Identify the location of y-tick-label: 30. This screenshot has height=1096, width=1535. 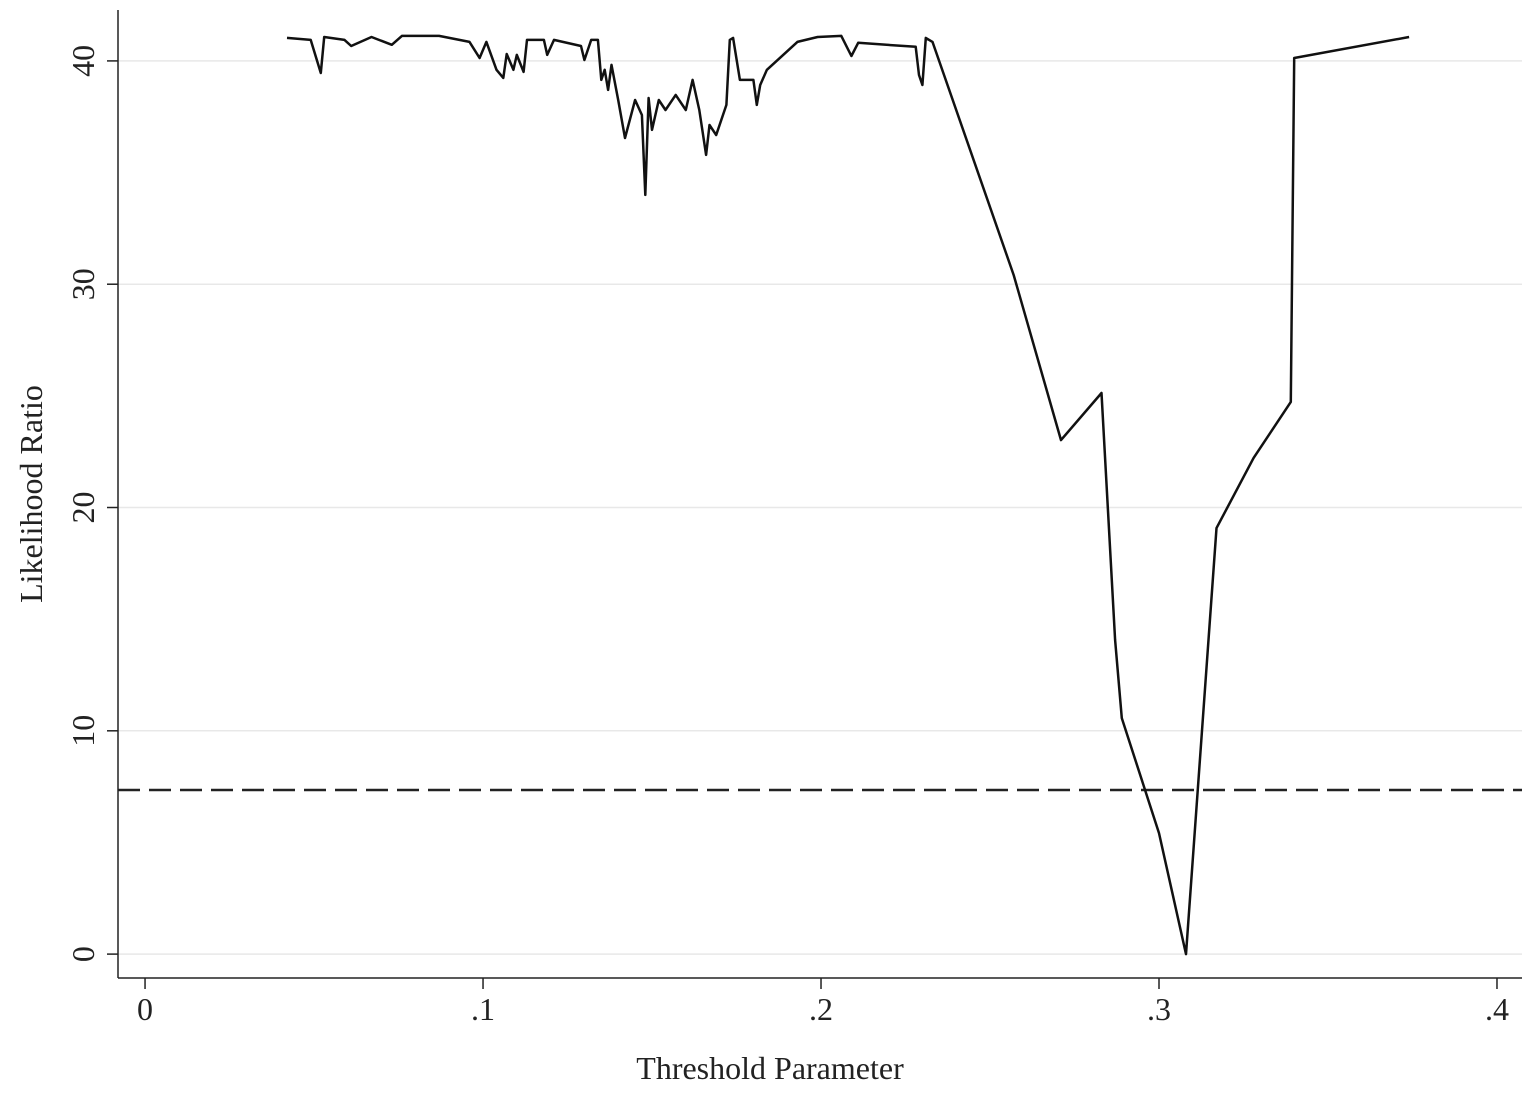
(83, 284).